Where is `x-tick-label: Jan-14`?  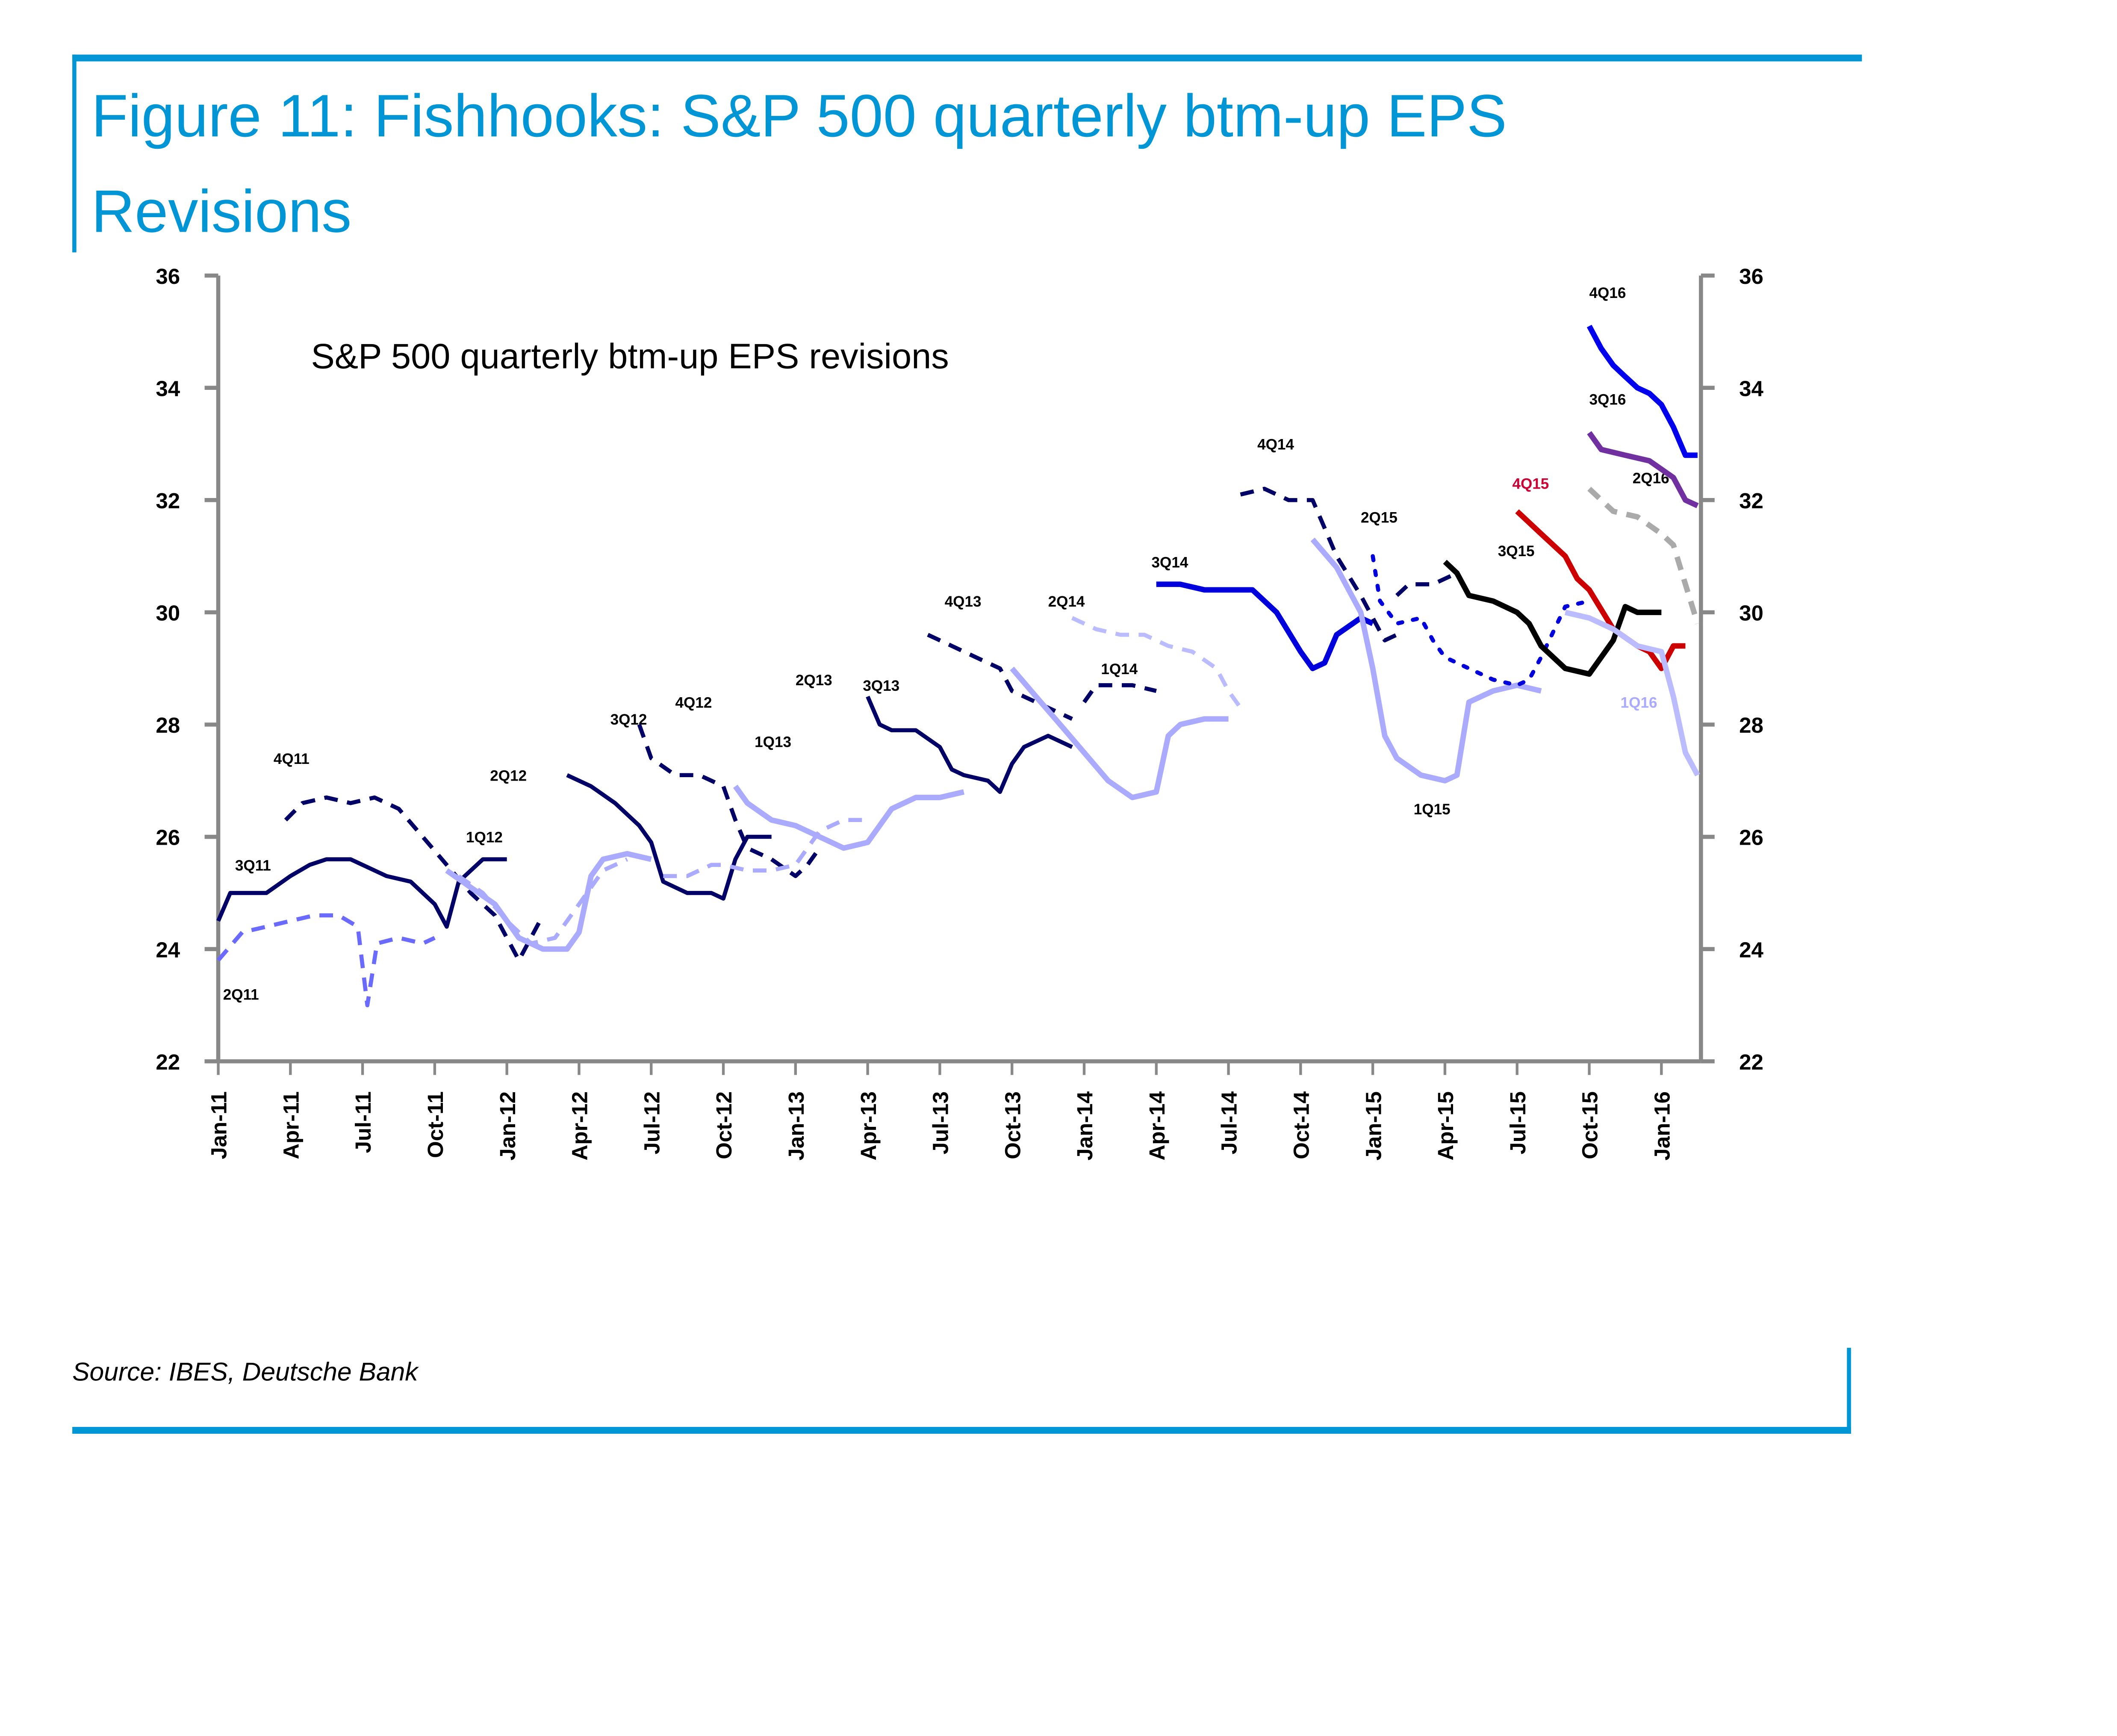 x-tick-label: Jan-14 is located at coordinates (1085, 1125).